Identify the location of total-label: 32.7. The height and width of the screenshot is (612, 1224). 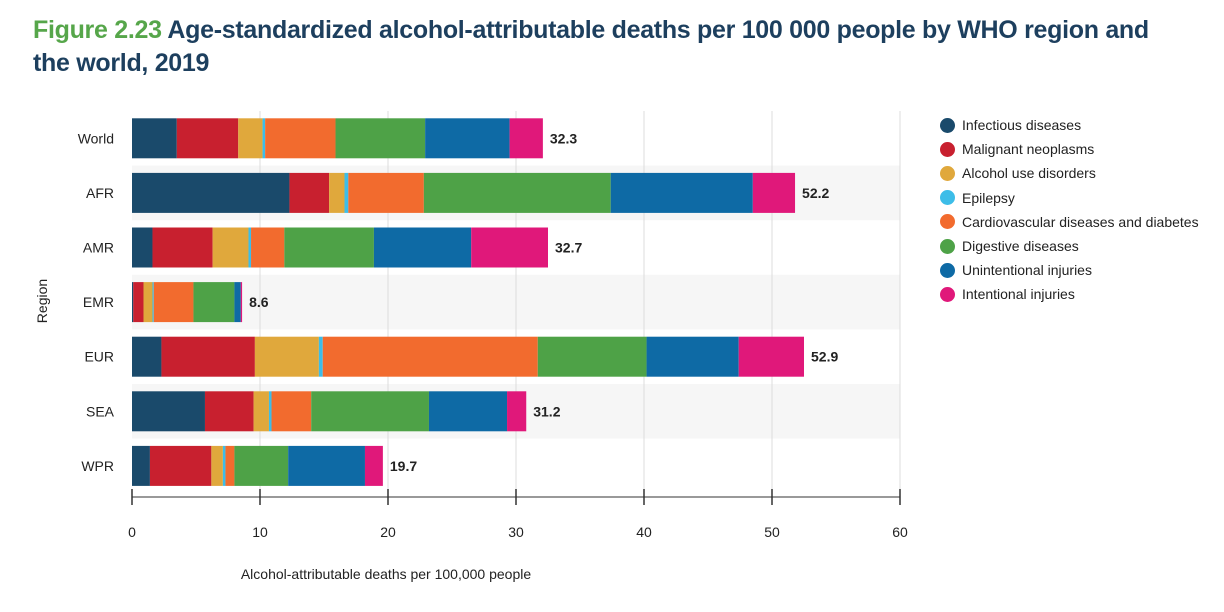
(568, 248).